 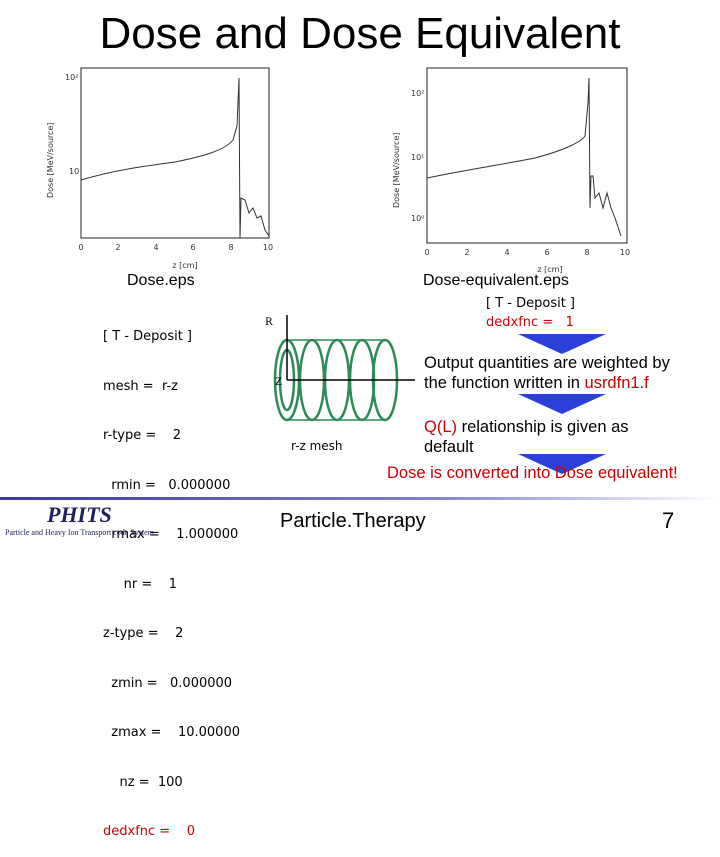 I want to click on dose-ytick-0: 10², so click(x=71, y=77).